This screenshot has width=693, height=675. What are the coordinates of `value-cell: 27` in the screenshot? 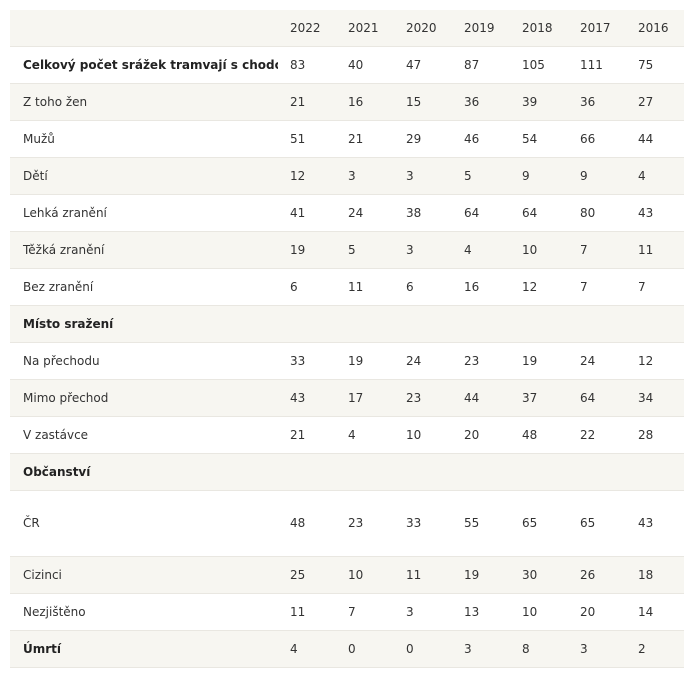 It's located at (655, 102).